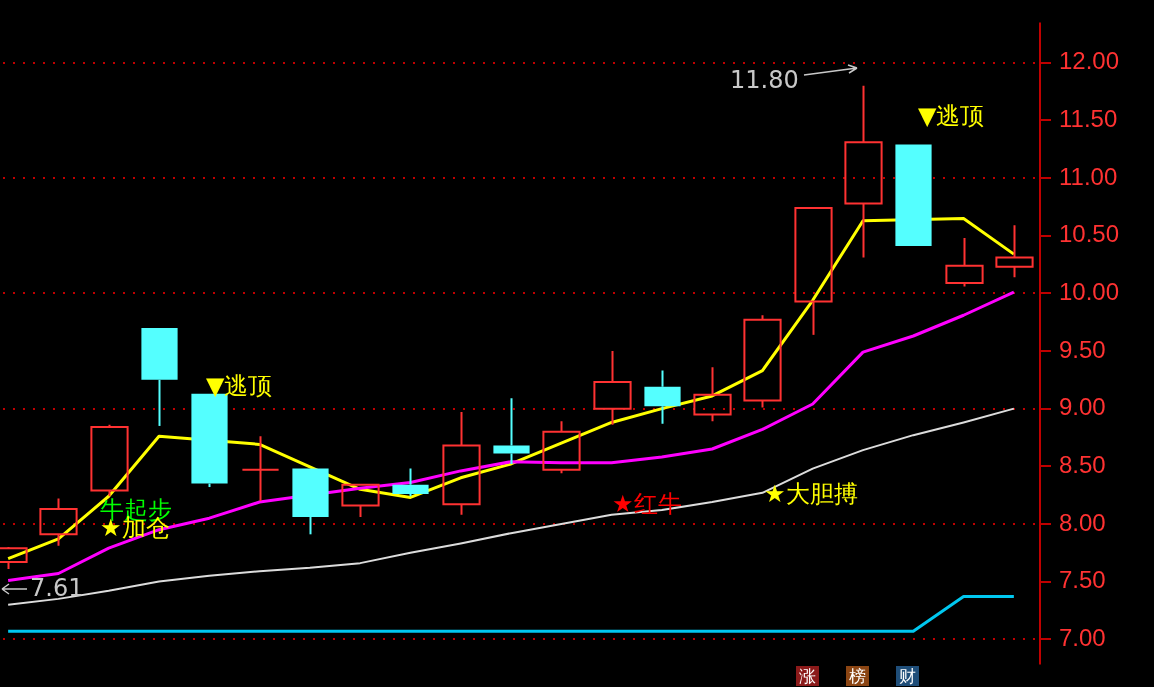 Image resolution: width=1154 pixels, height=687 pixels. What do you see at coordinates (1082, 407) in the screenshot?
I see `y-tick-label: 9.00` at bounding box center [1082, 407].